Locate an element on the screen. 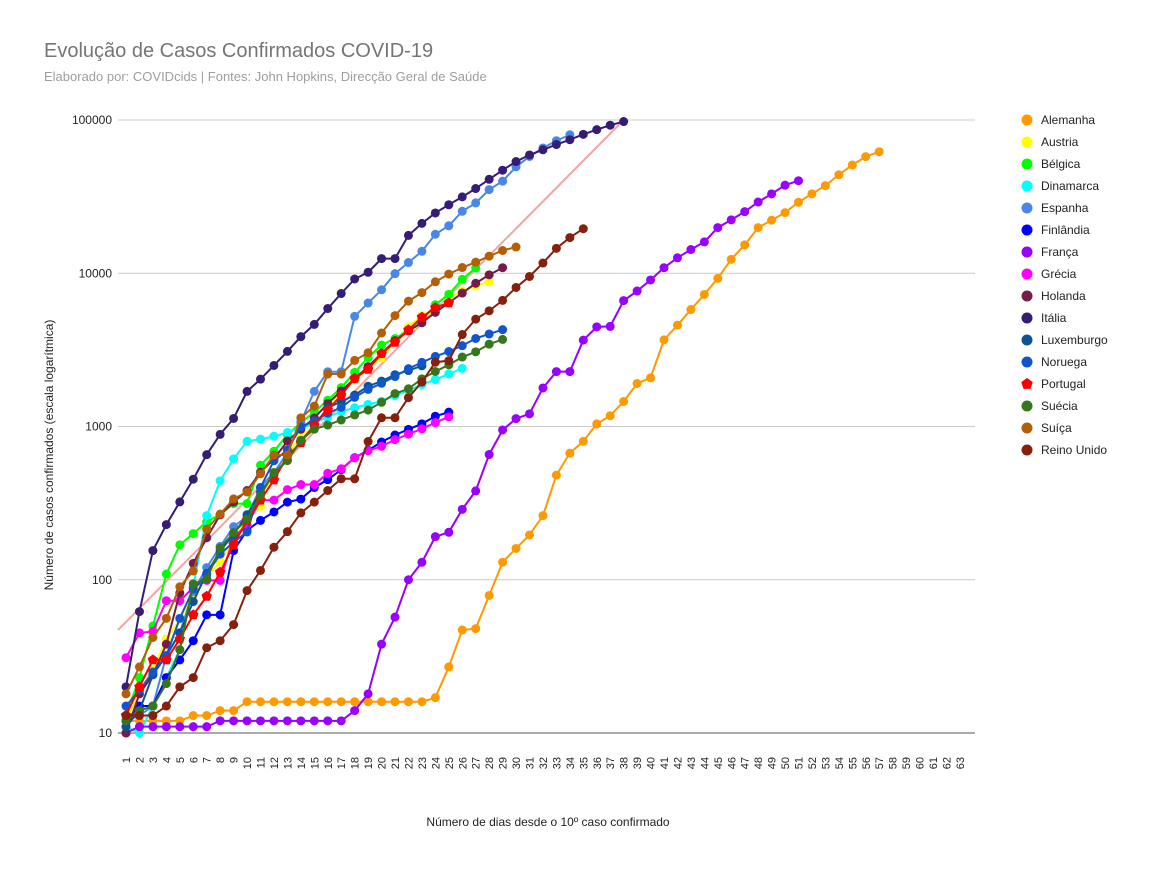 This screenshot has width=1152, height=872. x-tick-label: 57 is located at coordinates (880, 763).